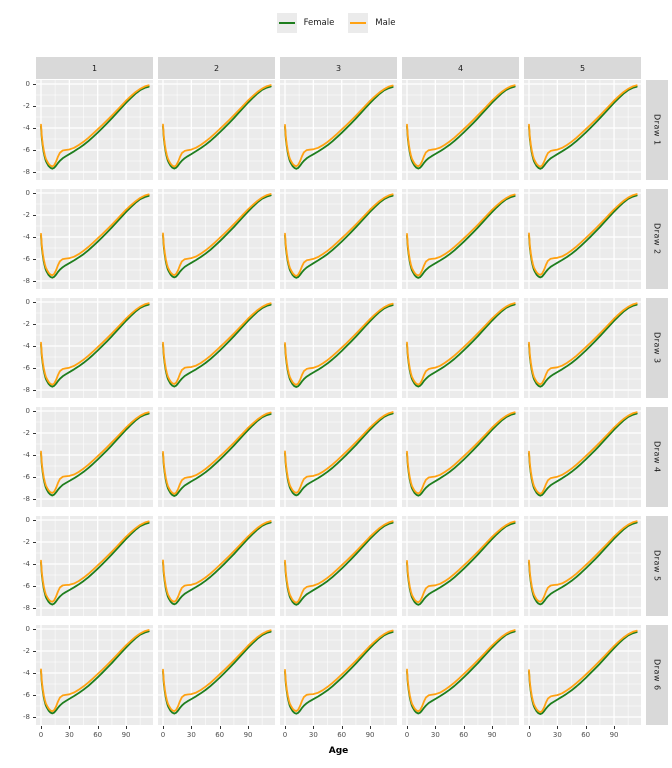 The height and width of the screenshot is (768, 672). I want to click on col-strip-4: 4, so click(460, 68).